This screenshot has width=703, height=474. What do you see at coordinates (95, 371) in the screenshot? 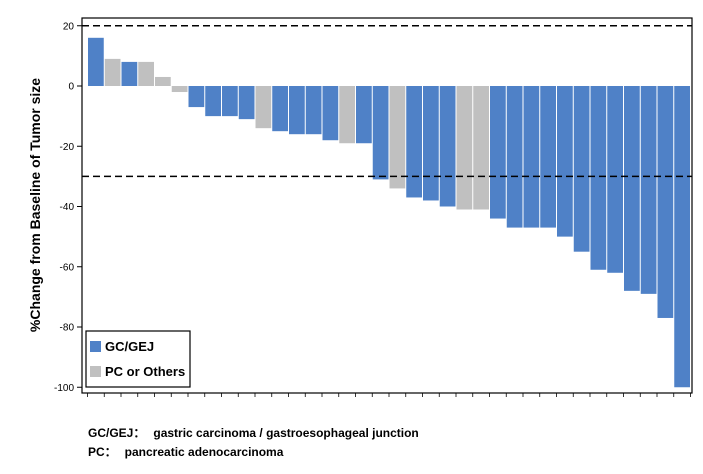
I see `legend-swatch-pc-others` at bounding box center [95, 371].